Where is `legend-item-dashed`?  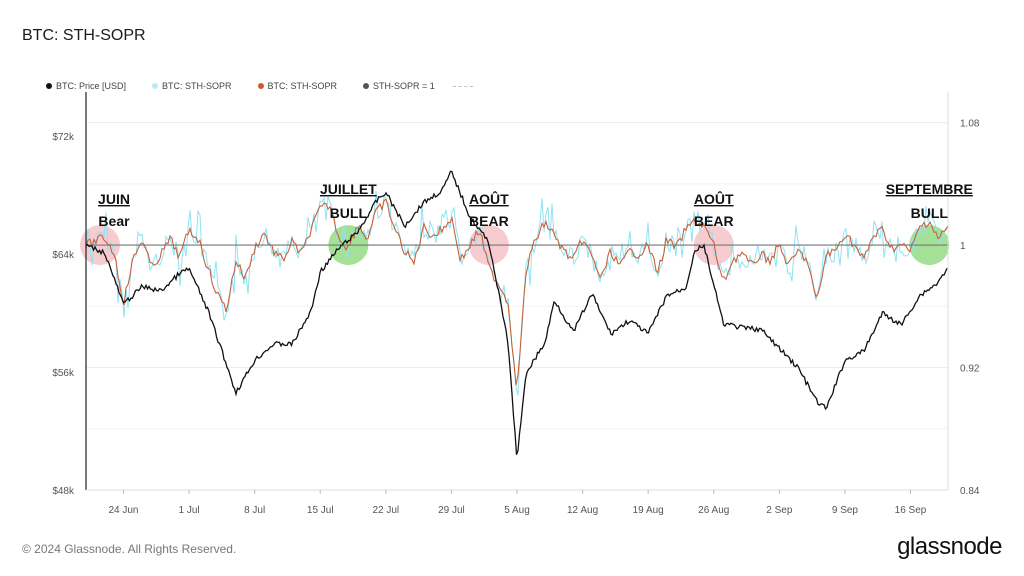
legend-item-dashed is located at coordinates (462, 86).